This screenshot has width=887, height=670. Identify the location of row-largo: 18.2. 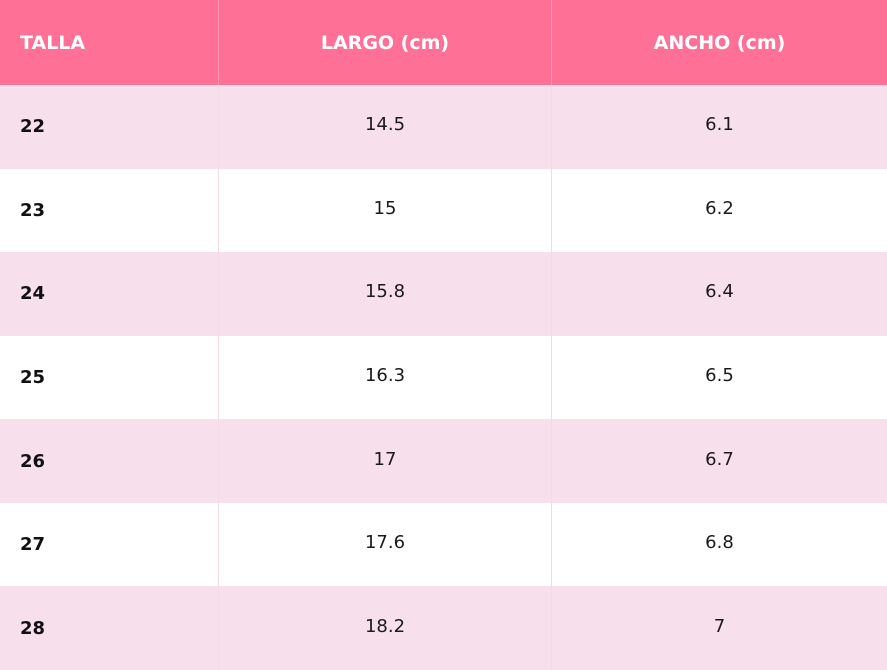
(385, 628).